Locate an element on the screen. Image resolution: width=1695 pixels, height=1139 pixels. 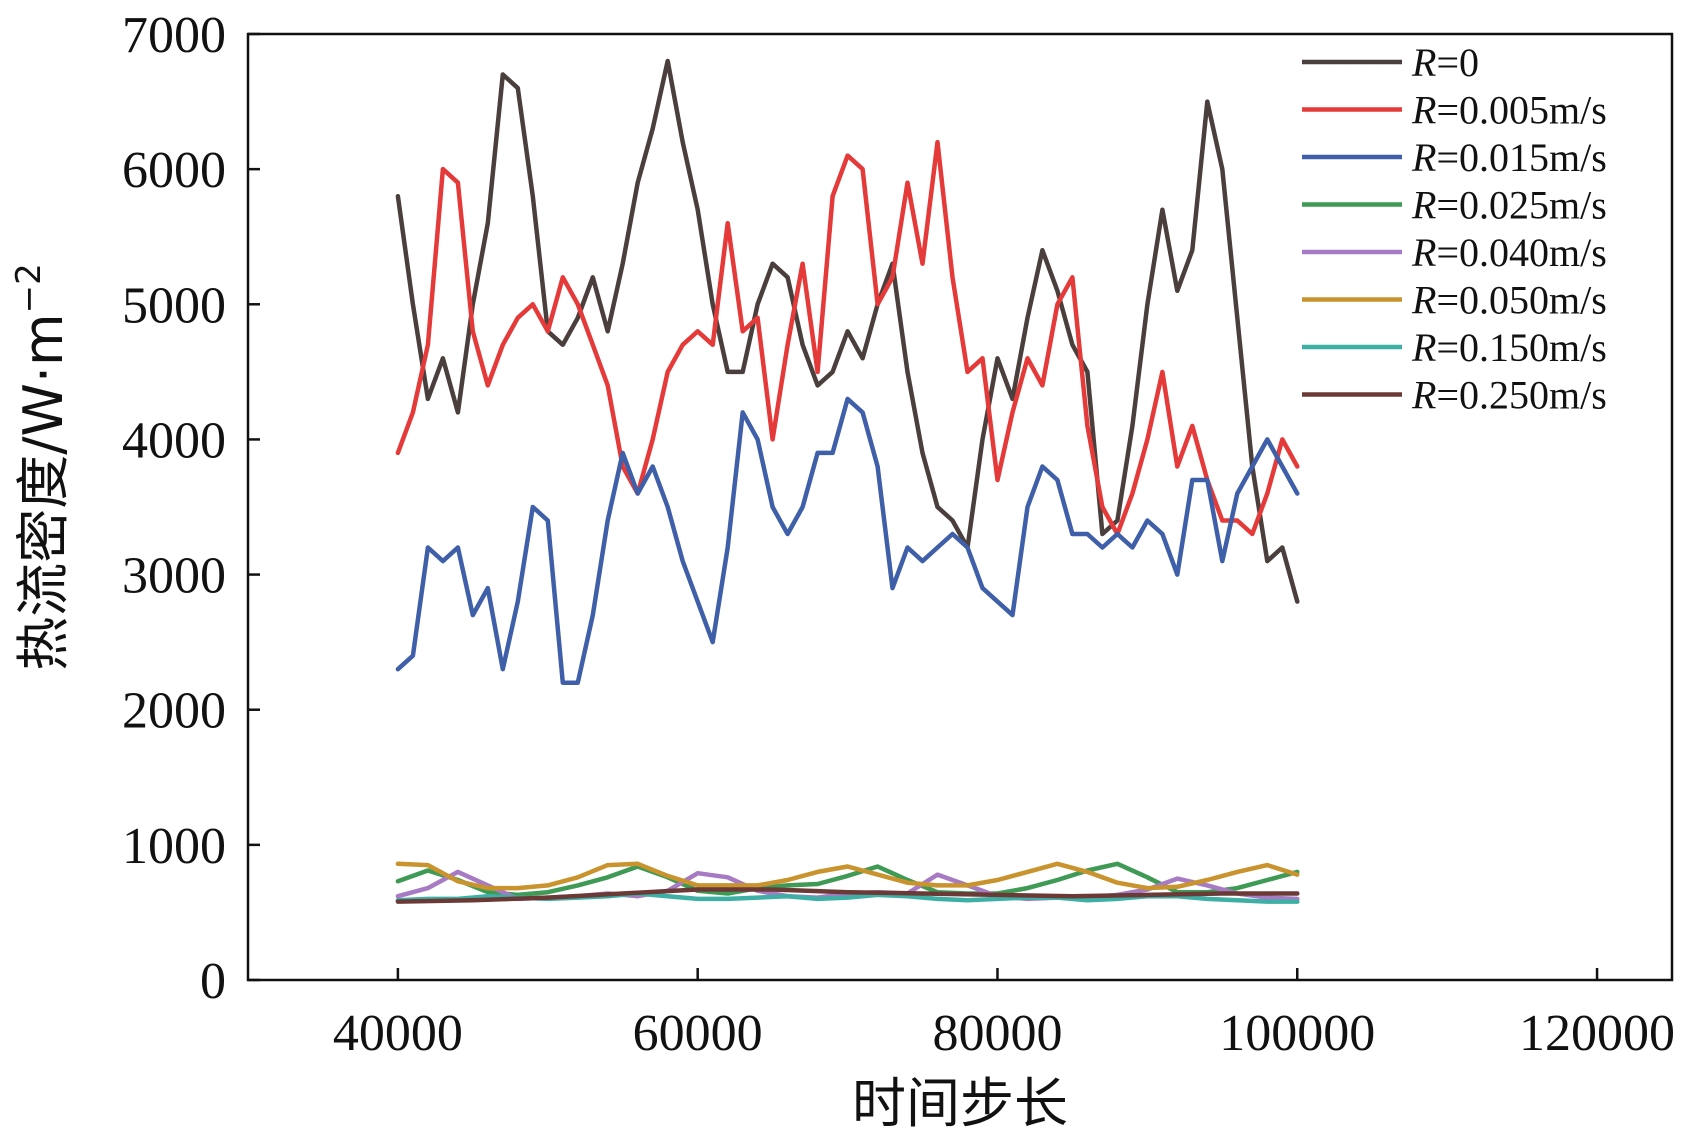
legend-label-0: R=0 is located at coordinates (1445, 62).